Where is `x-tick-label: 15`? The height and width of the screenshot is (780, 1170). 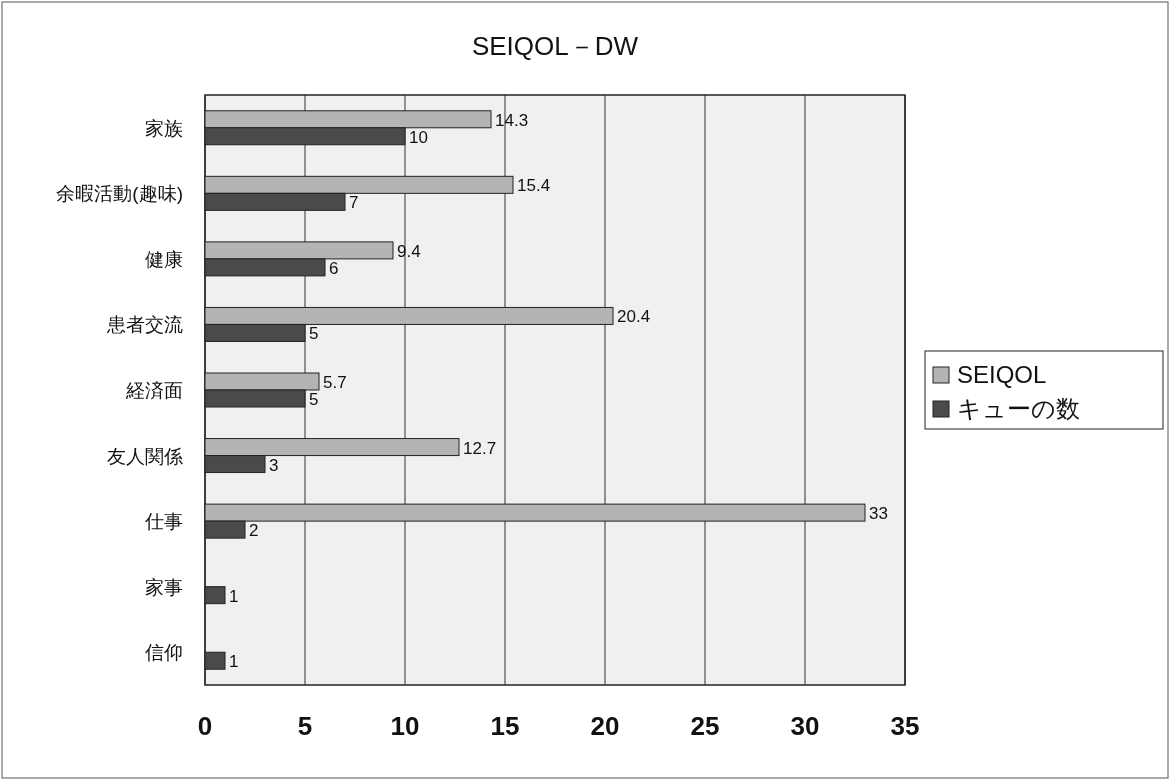
x-tick-label: 15 is located at coordinates (505, 726).